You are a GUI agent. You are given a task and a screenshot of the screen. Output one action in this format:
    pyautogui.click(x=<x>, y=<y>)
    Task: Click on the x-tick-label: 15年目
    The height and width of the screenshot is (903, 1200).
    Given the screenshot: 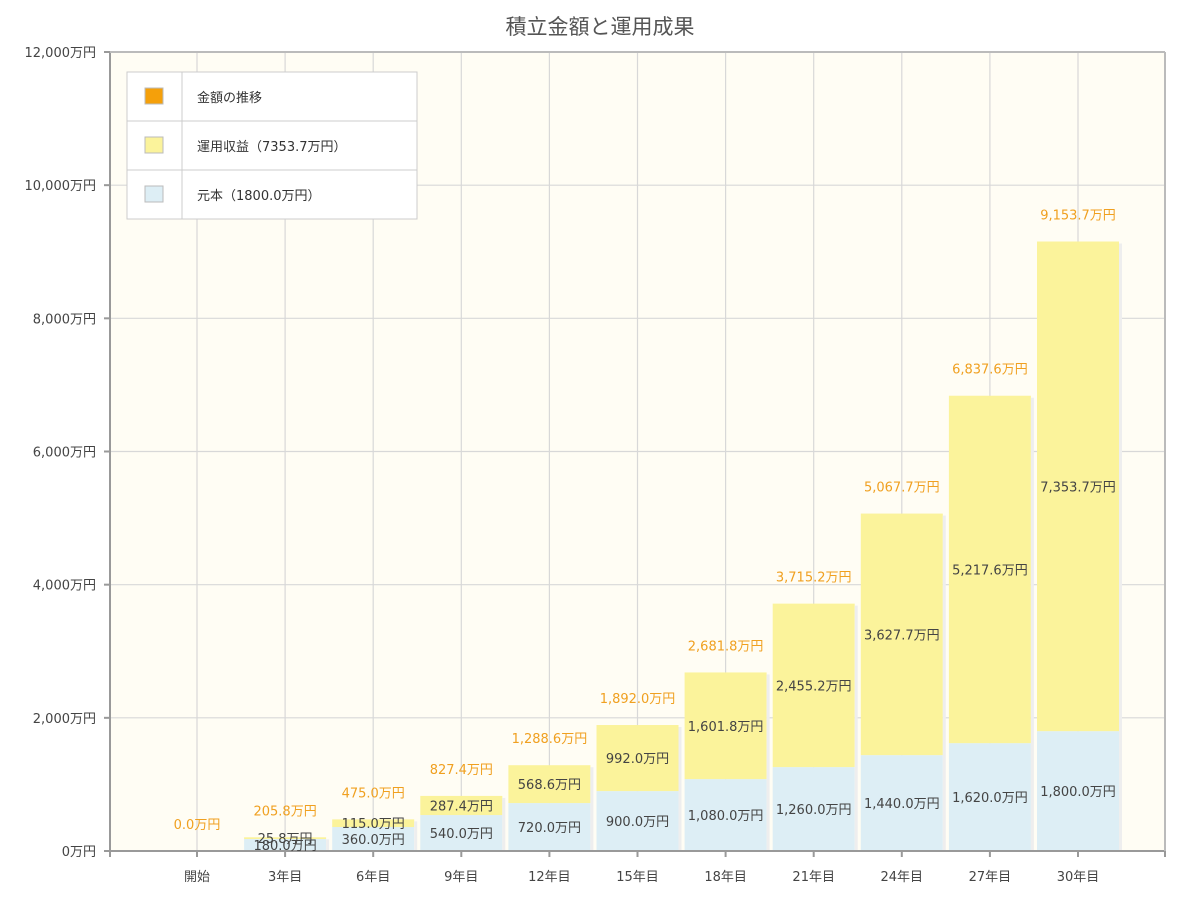 What is the action you would take?
    pyautogui.click(x=637, y=877)
    